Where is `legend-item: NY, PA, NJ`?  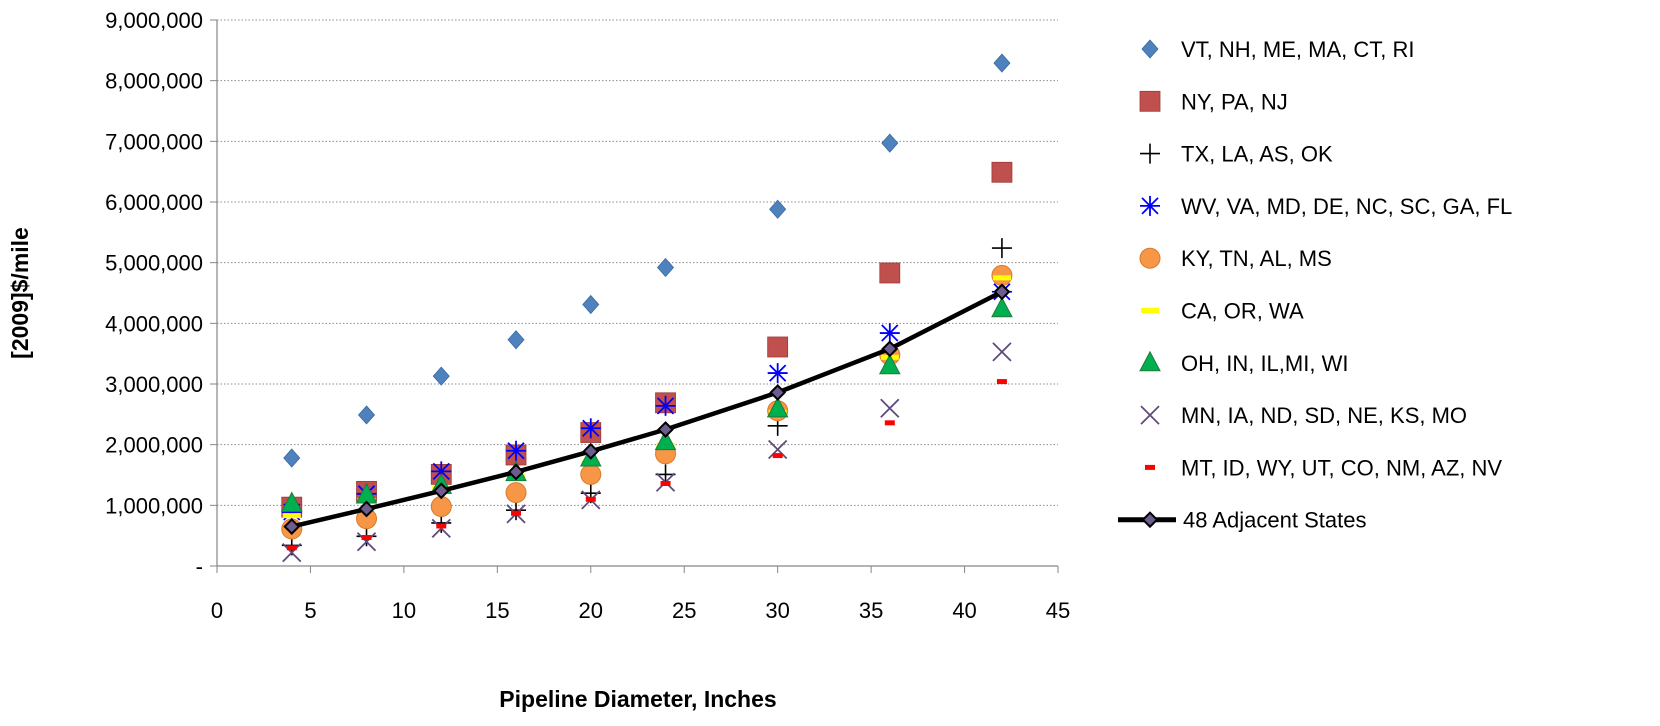
legend-item: NY, PA, NJ is located at coordinates (1213, 101).